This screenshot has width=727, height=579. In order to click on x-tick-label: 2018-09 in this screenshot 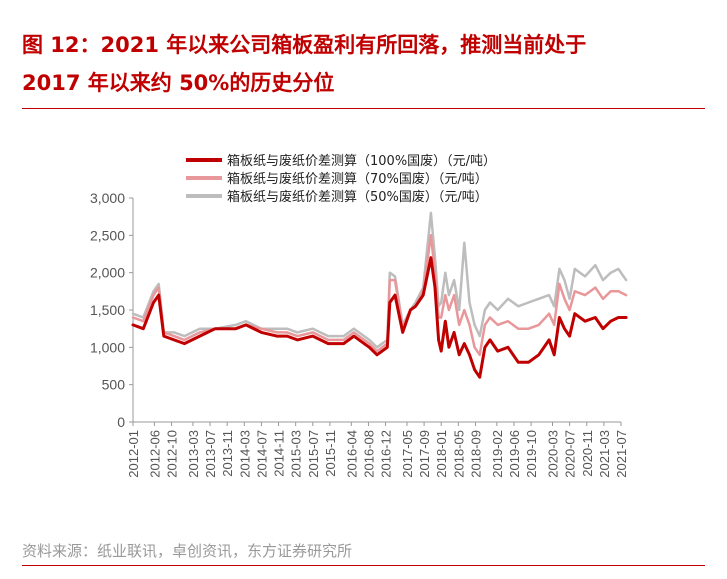, I will do `click(475, 454)`.